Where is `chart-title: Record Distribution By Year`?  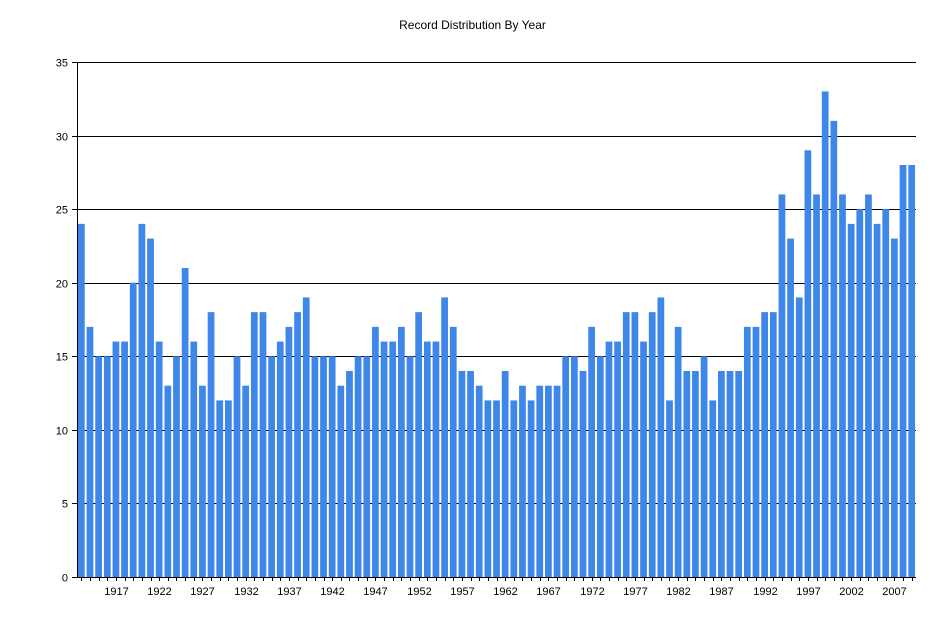 chart-title: Record Distribution By Year is located at coordinates (472, 25).